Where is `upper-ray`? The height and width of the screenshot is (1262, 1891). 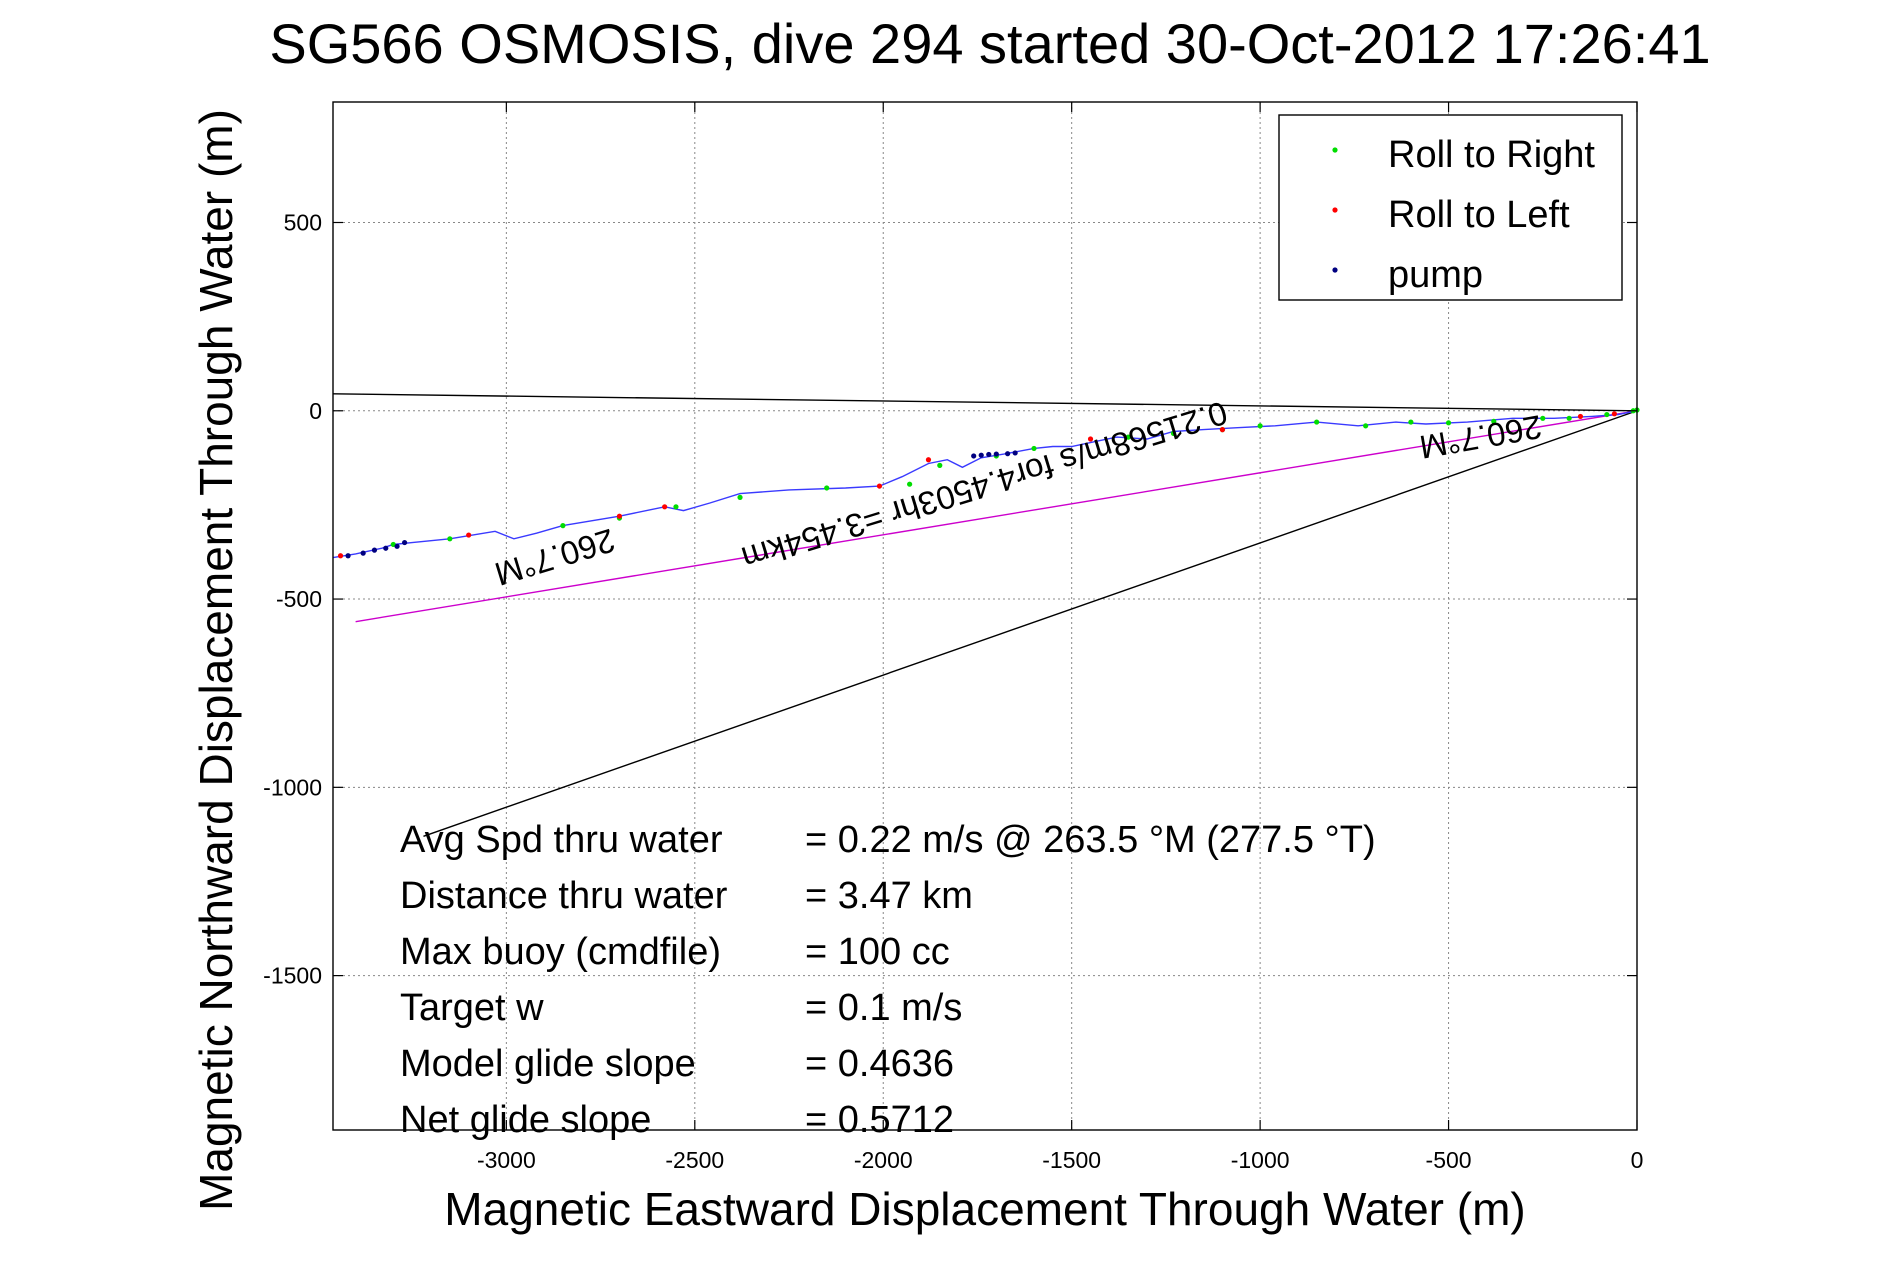 upper-ray is located at coordinates (985, 402).